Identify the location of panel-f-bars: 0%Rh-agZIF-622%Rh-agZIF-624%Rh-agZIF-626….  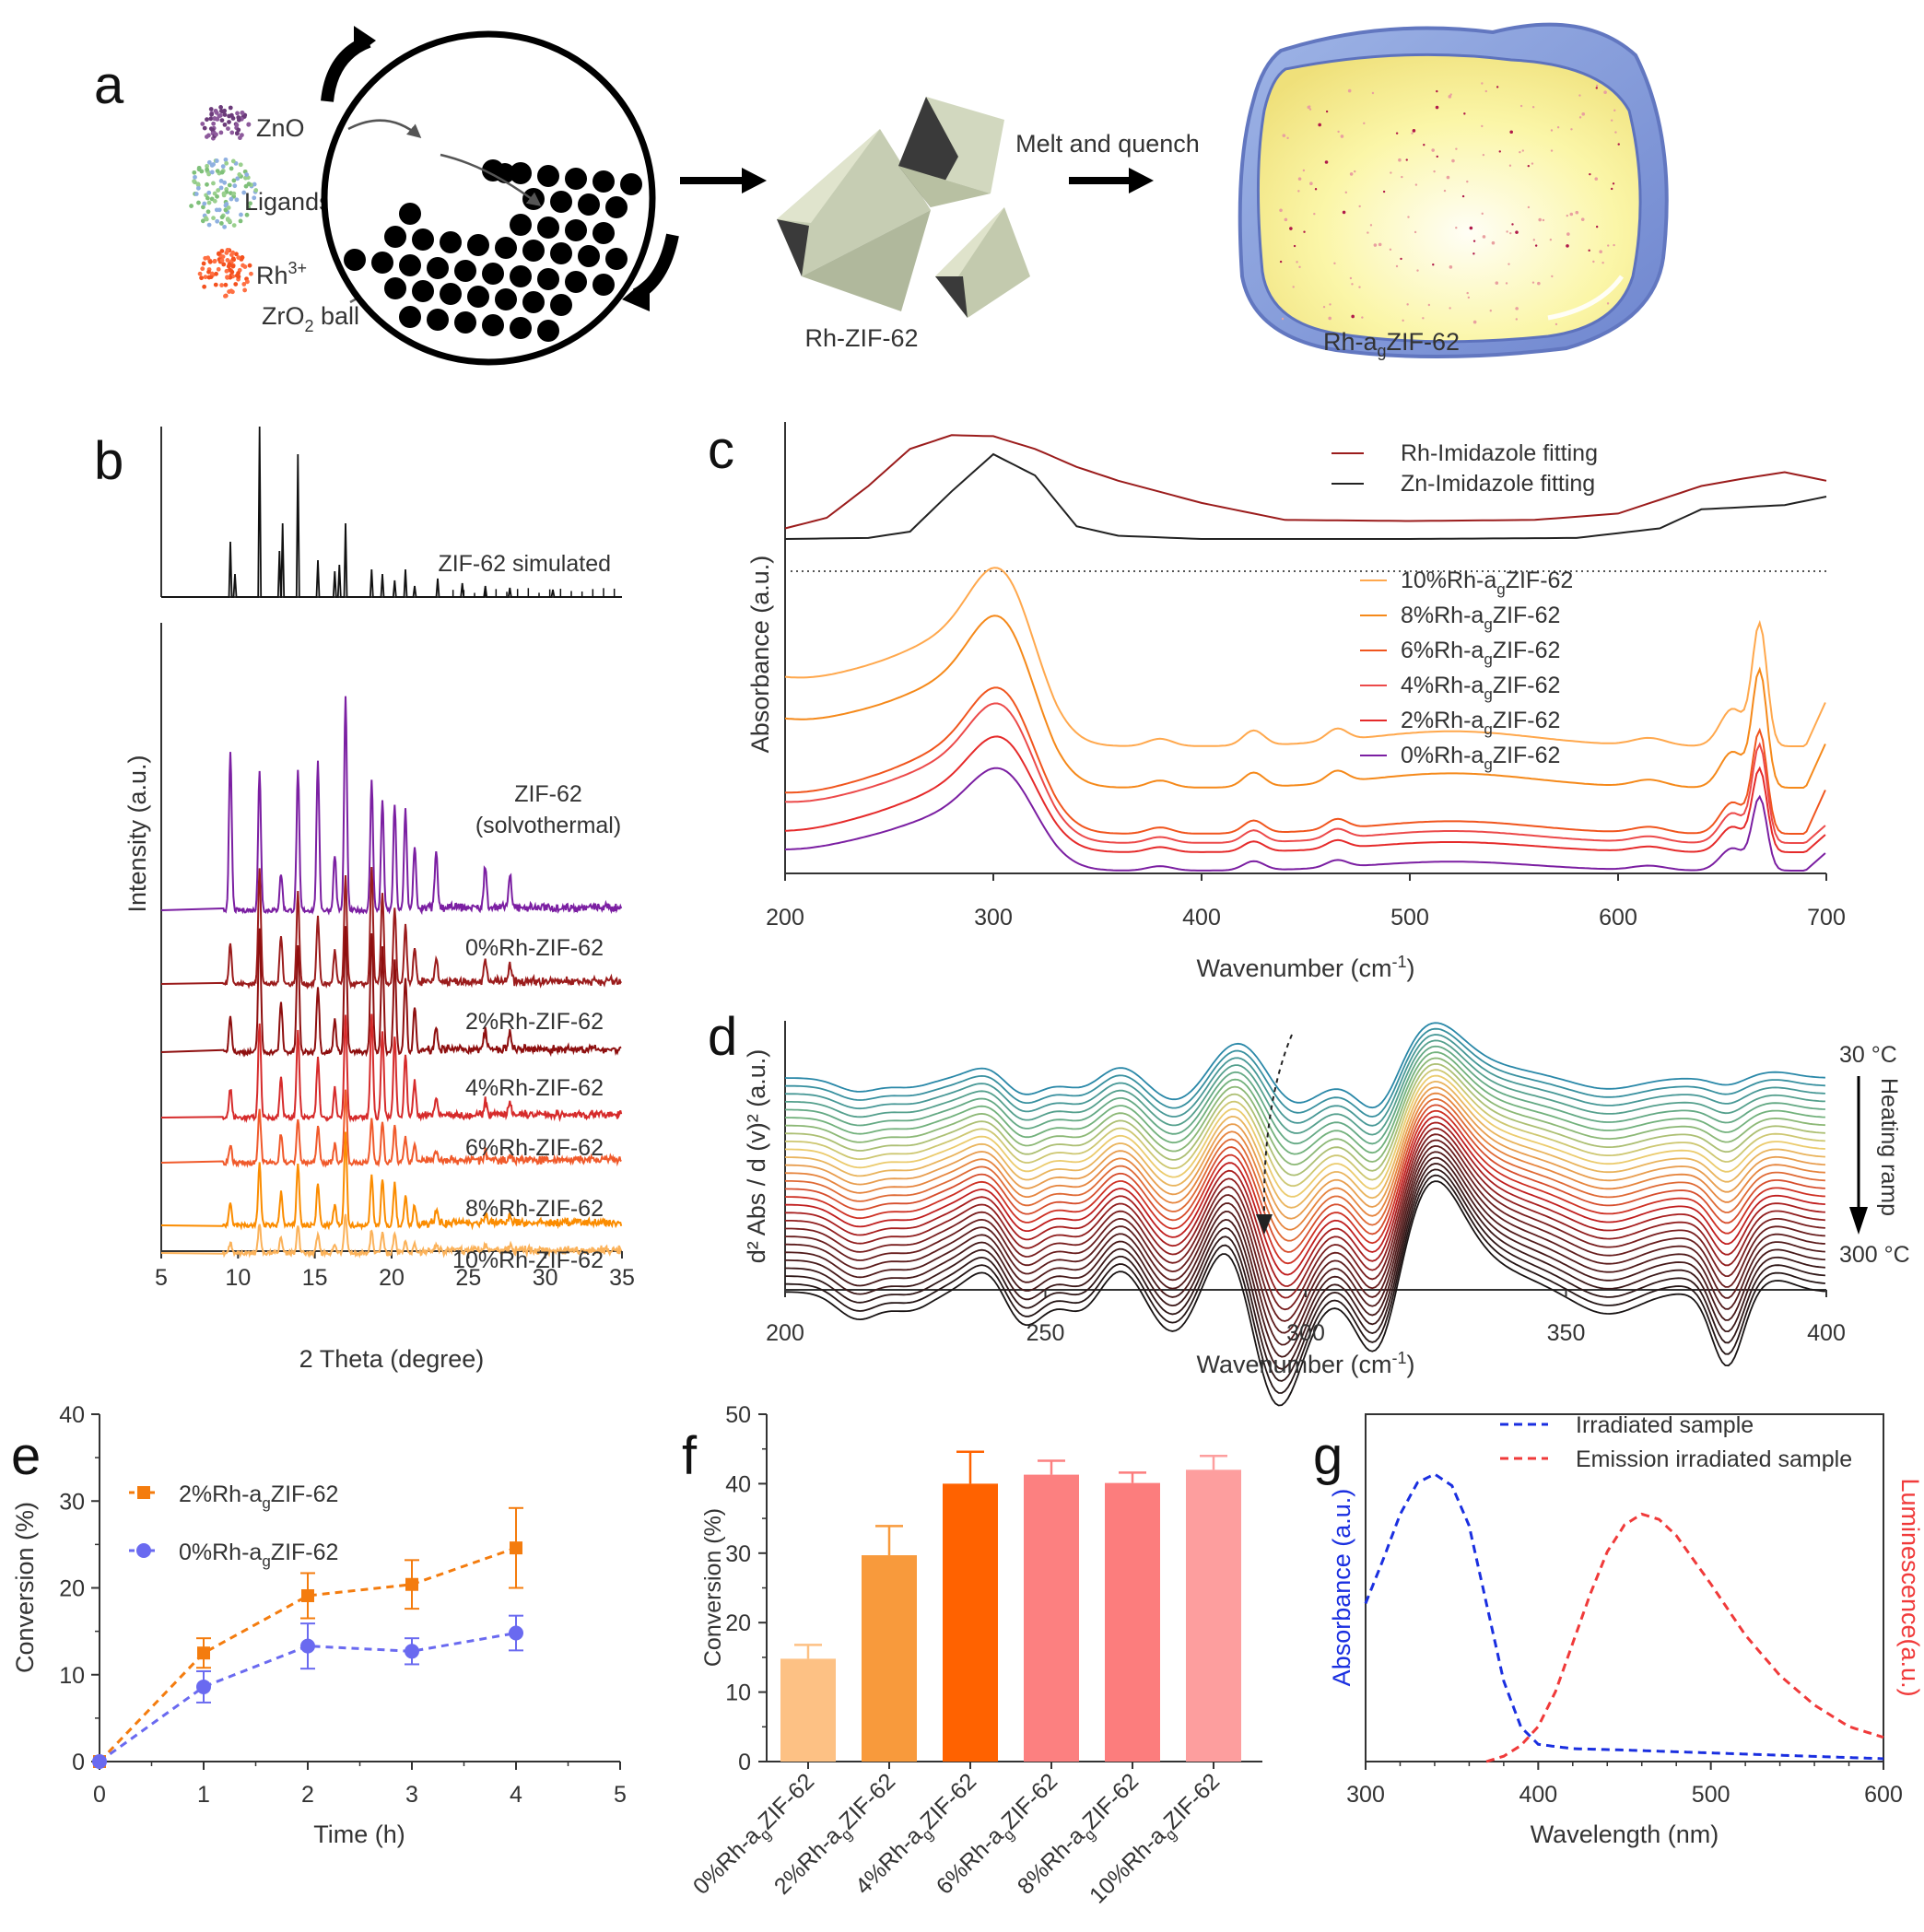
(964, 1679).